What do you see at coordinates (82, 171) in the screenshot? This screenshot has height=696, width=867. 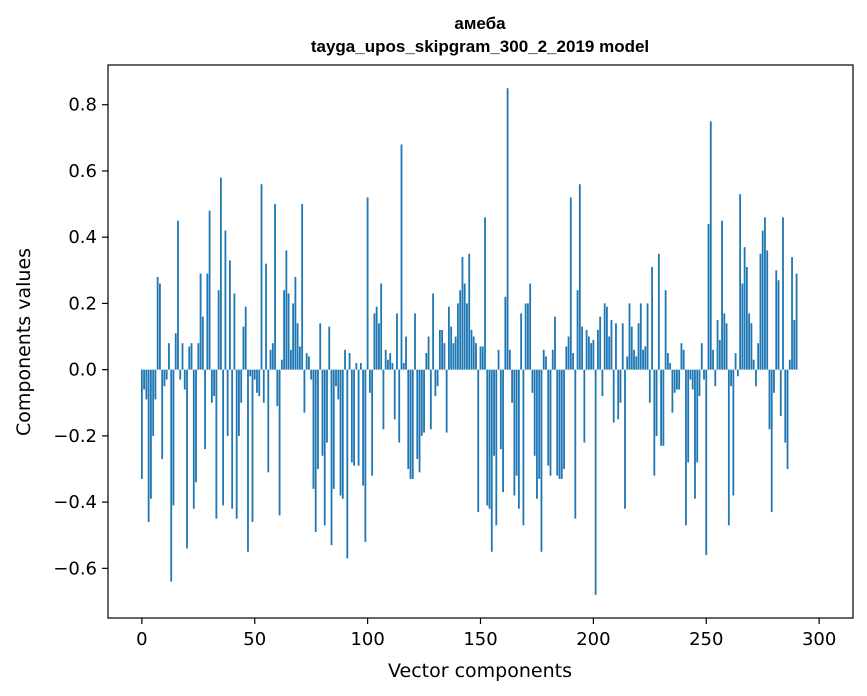 I see `y-tick-label: 0.6` at bounding box center [82, 171].